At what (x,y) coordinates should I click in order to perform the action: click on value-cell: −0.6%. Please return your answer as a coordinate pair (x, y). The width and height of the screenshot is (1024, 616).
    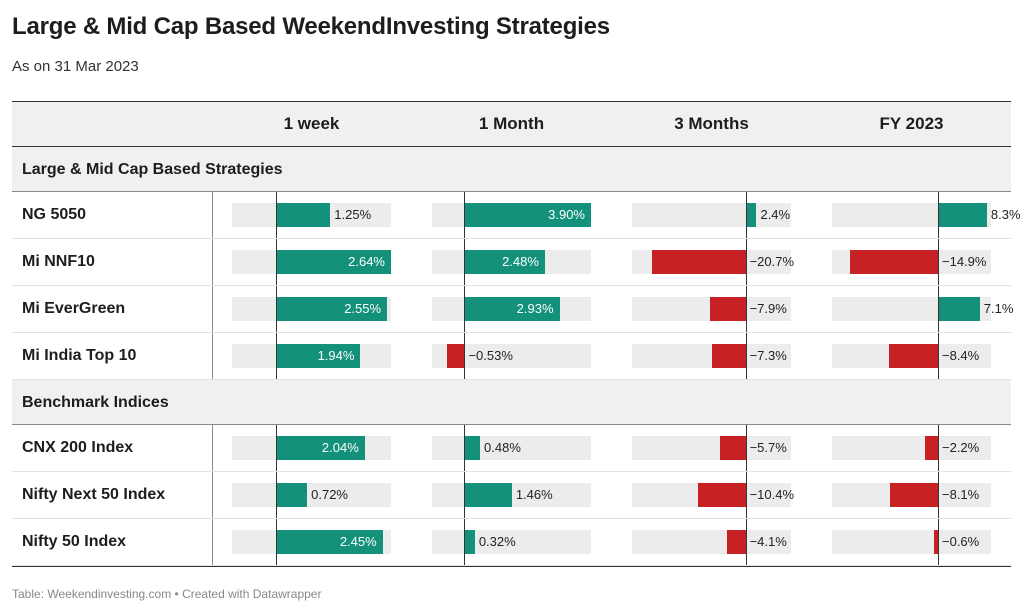
    Looking at the image, I should click on (911, 542).